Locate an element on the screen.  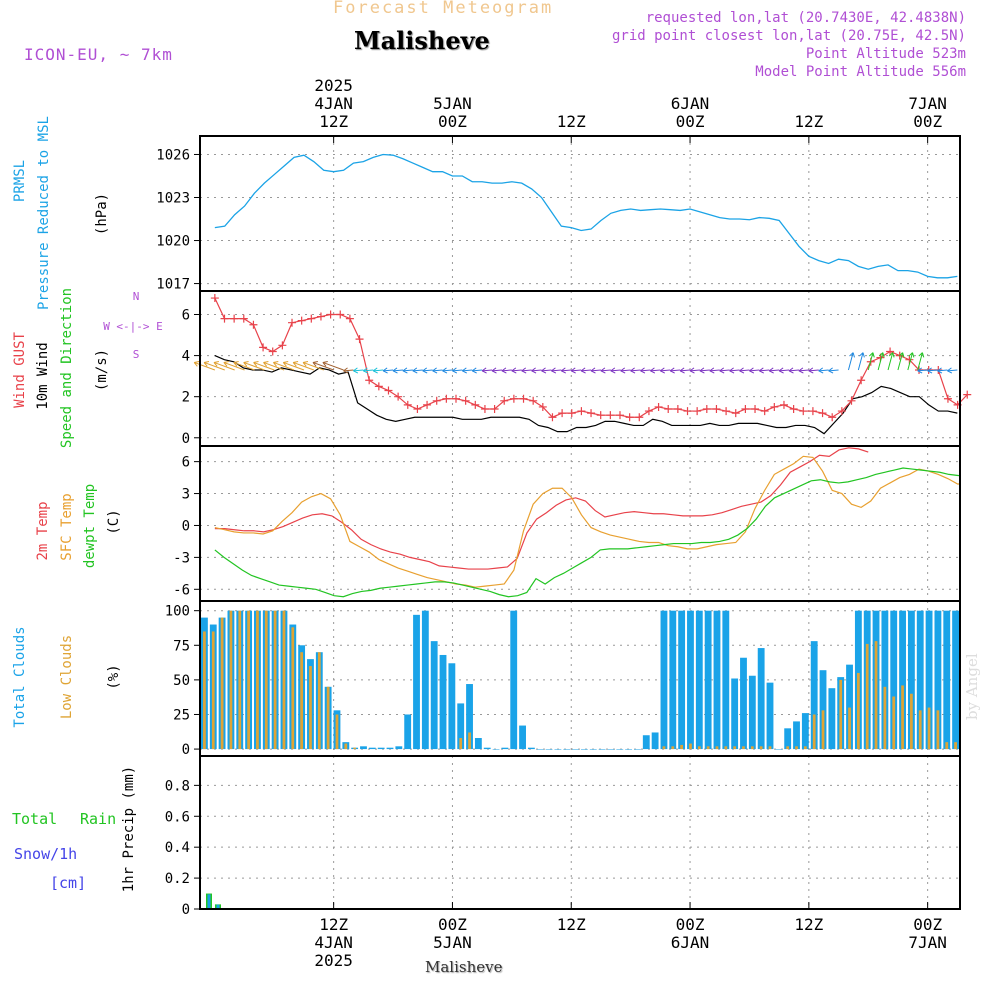
legend-snow-unit: [cm] is located at coordinates (68, 883).